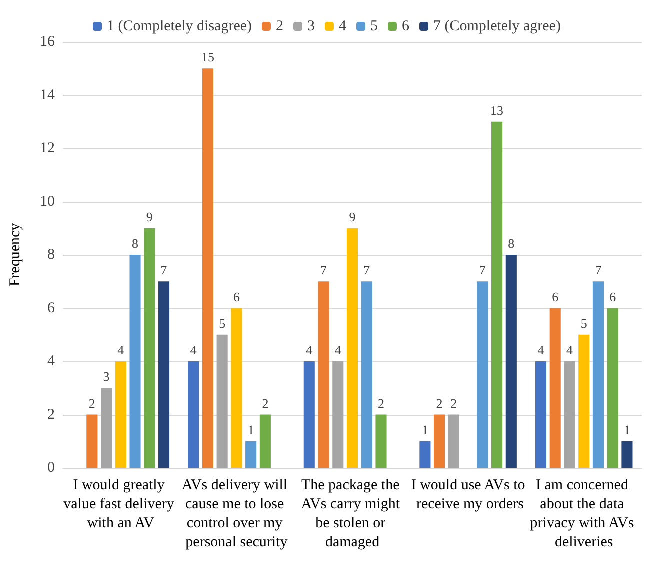  I want to click on x-tick-label: AVs delivery will cause me to lose control over my personal security, so click(237, 514).